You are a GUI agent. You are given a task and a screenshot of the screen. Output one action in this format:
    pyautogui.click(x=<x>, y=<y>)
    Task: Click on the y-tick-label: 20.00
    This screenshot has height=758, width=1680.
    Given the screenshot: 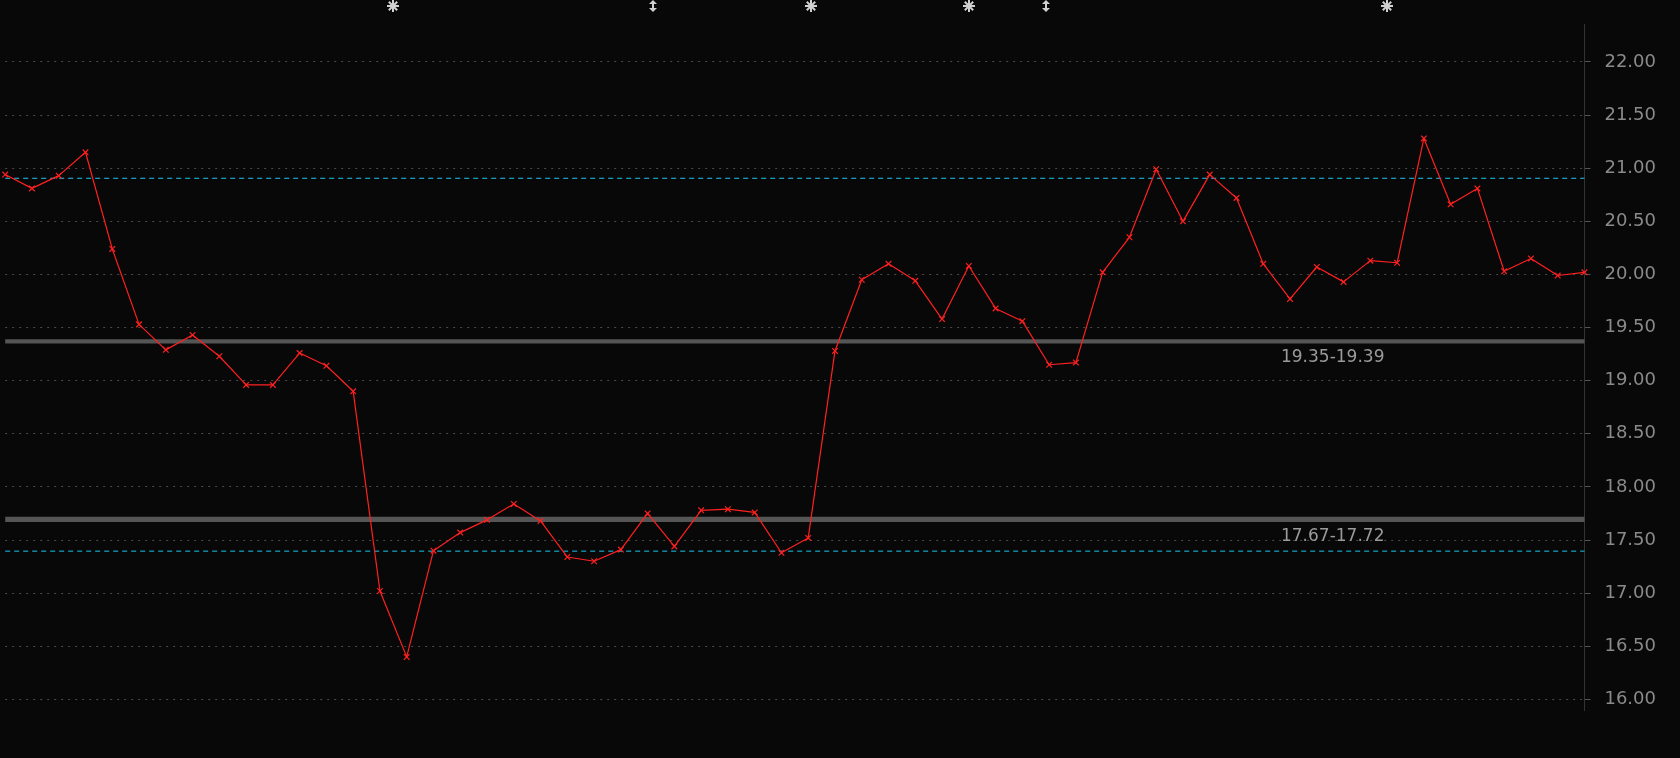 What is the action you would take?
    pyautogui.click(x=1630, y=273)
    